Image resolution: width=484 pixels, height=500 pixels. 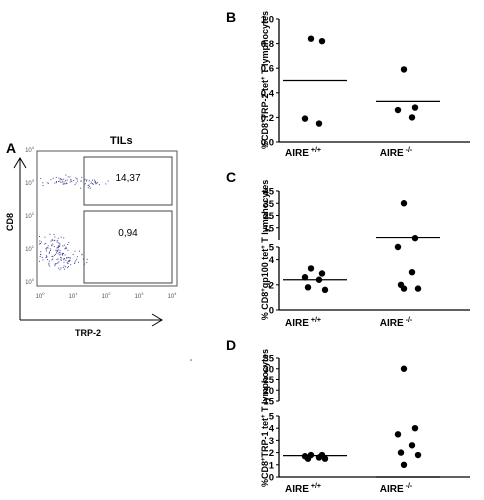 What do you see at coordinates (107, 218) in the screenshot?
I see `flow-plot-frame` at bounding box center [107, 218].